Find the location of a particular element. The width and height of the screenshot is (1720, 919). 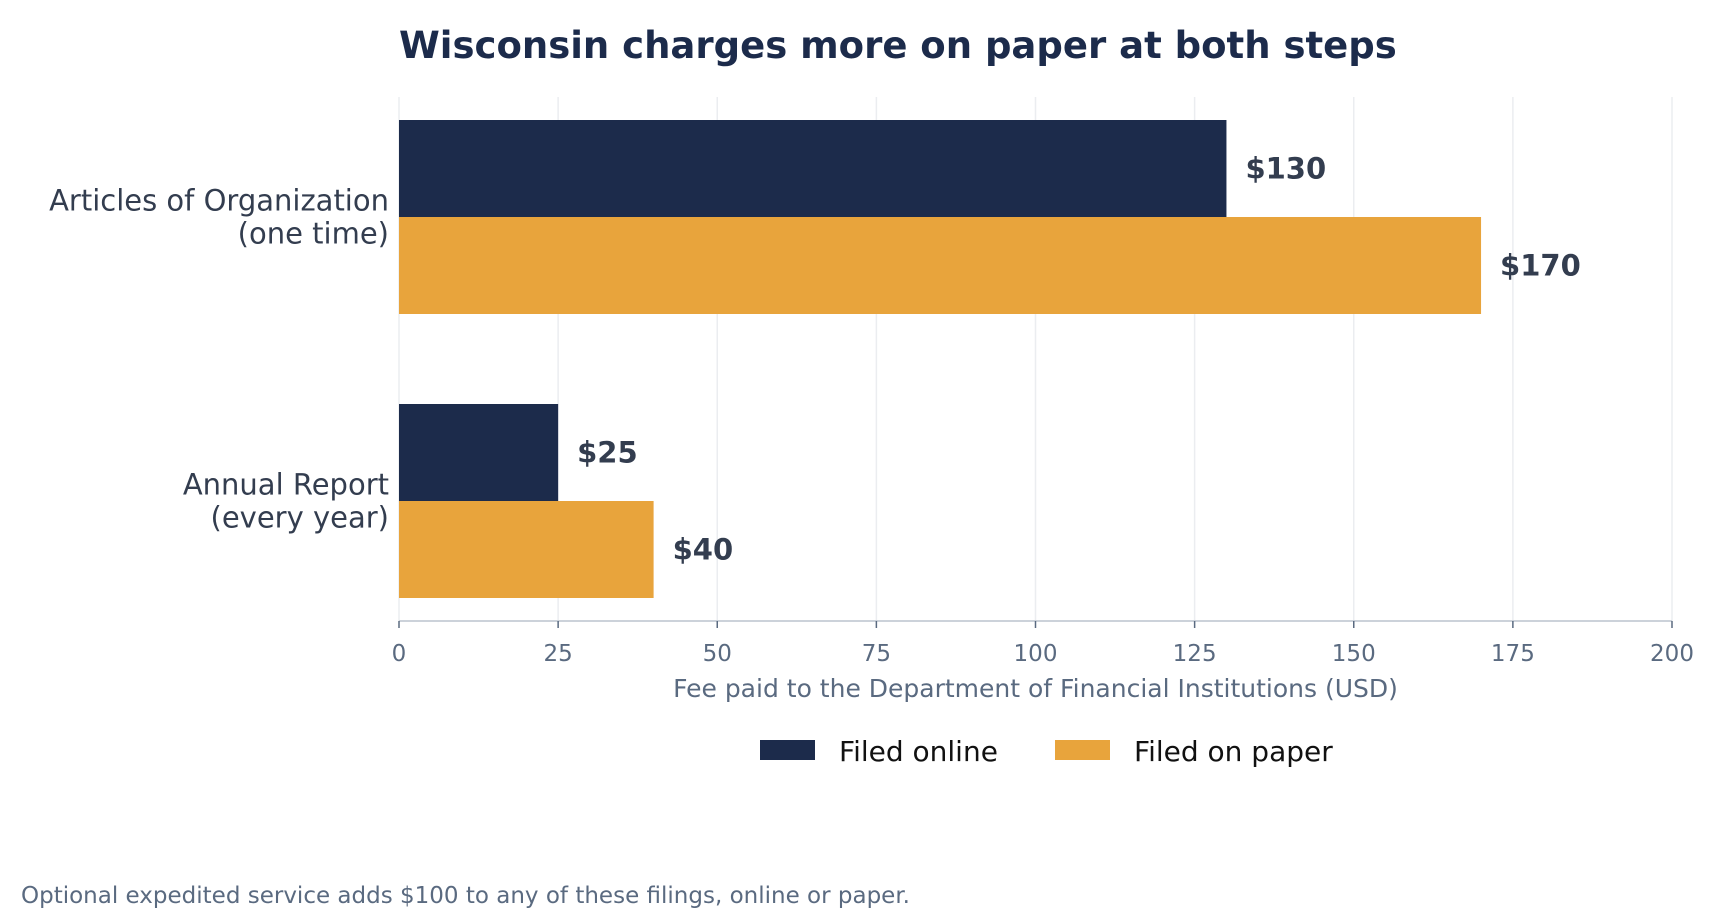

x-tick-label: 100 is located at coordinates (1036, 654).